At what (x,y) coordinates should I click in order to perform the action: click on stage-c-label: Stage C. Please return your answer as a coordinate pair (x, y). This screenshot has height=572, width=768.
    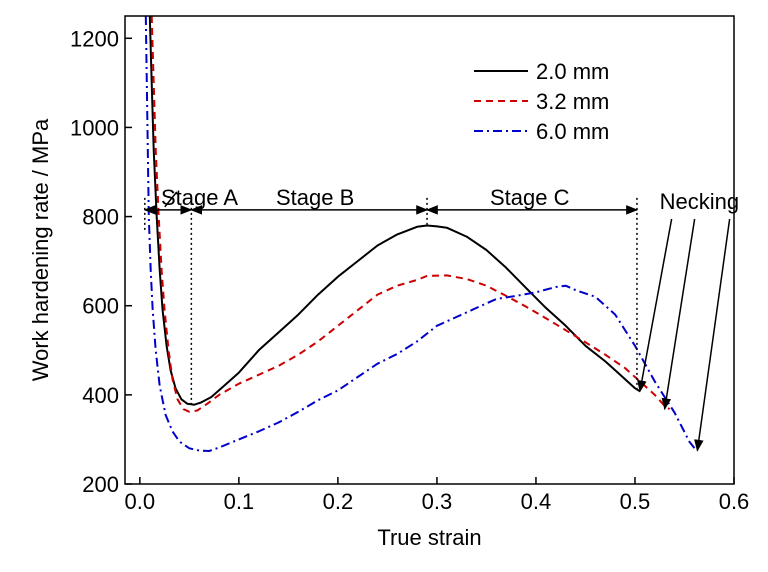
    Looking at the image, I should click on (530, 197).